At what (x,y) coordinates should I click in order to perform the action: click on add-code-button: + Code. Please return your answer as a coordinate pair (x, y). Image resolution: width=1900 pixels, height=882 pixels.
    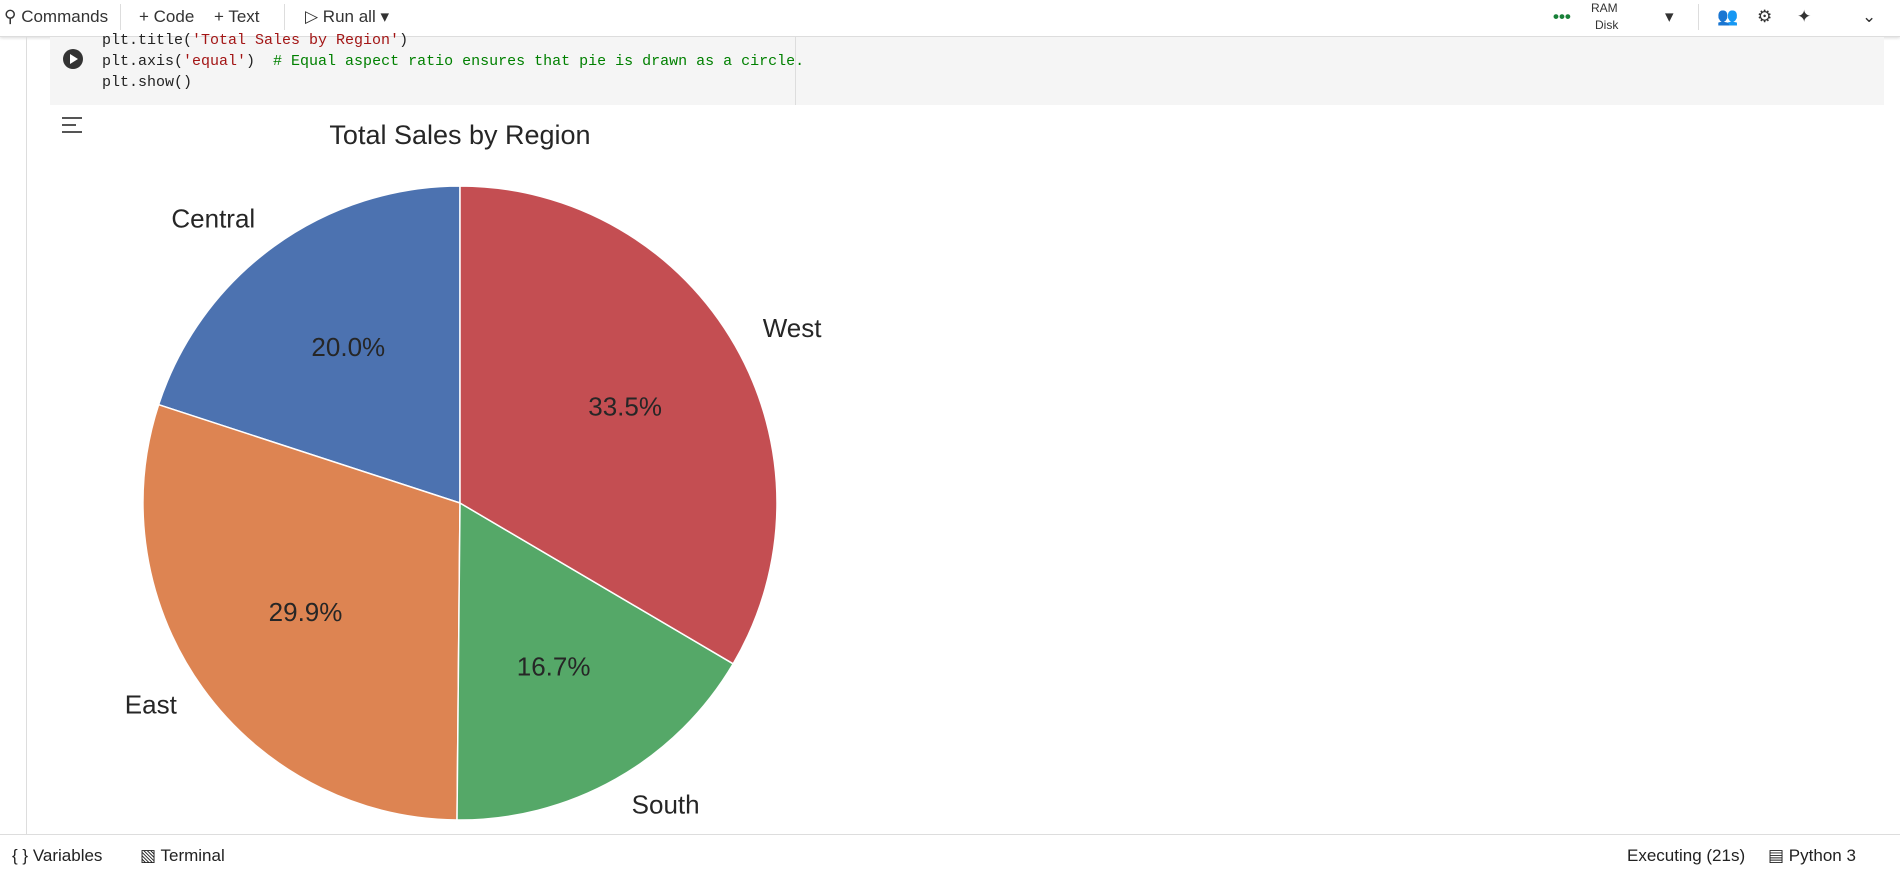
    Looking at the image, I should click on (167, 16).